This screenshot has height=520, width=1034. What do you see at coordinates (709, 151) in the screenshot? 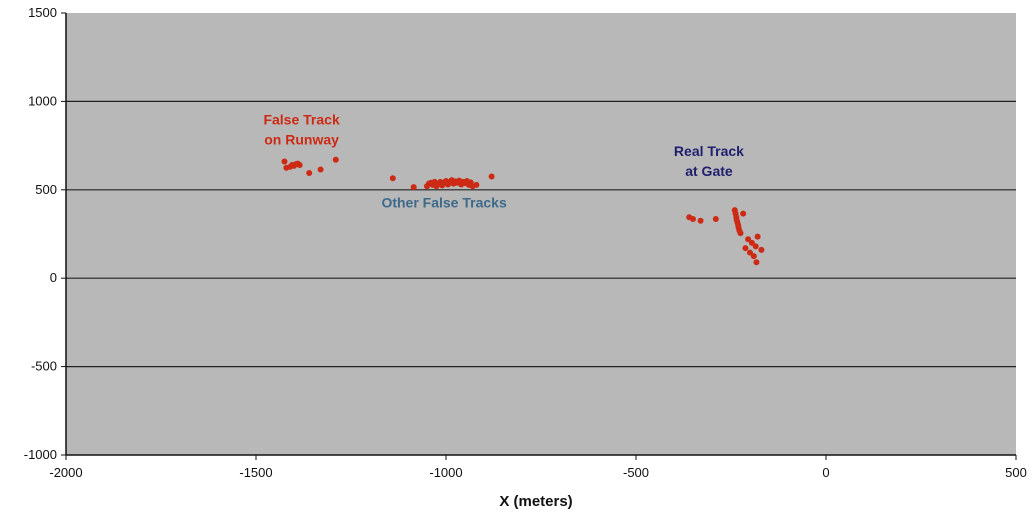
I see `annotation-line: Real Track` at bounding box center [709, 151].